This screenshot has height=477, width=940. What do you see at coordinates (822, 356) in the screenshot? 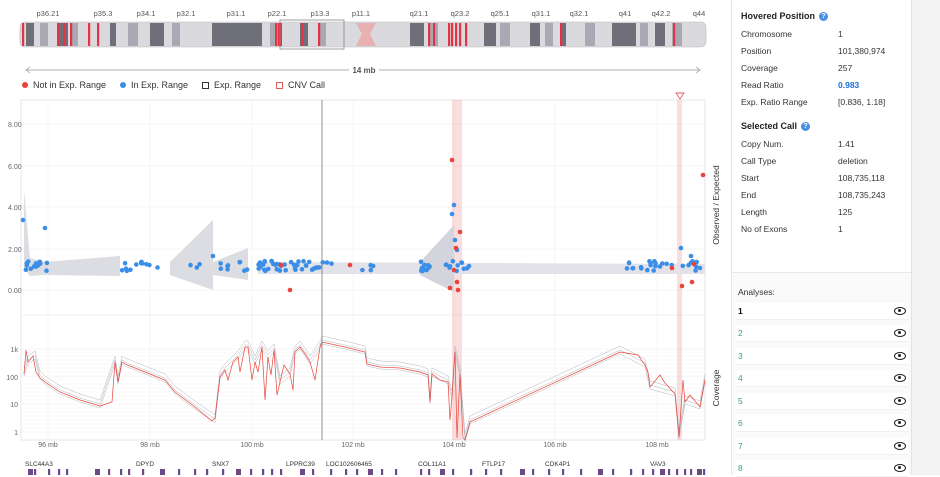
I see `analysis-row-3: 3` at bounding box center [822, 356].